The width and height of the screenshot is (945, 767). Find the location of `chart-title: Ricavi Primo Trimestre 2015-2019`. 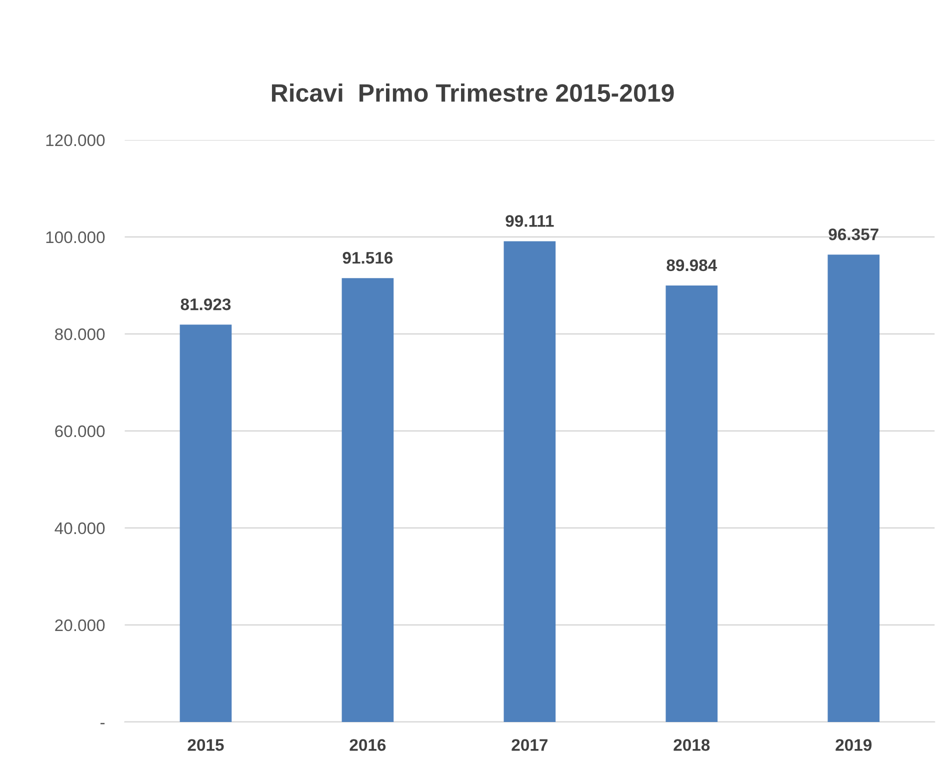

chart-title: Ricavi Primo Trimestre 2015-2019 is located at coordinates (473, 92).